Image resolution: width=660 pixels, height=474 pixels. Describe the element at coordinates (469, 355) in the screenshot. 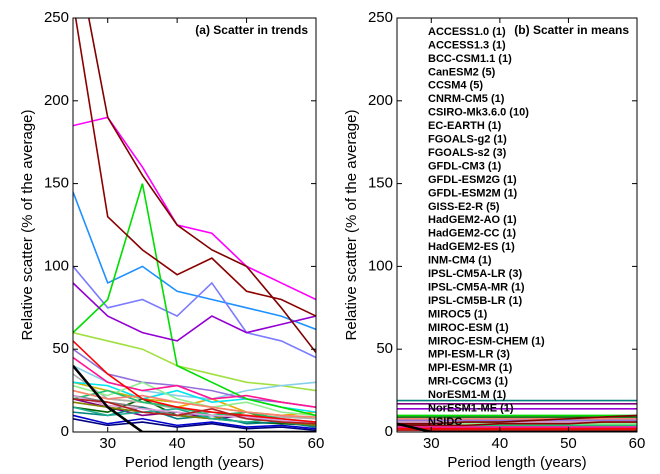

I see `legend-entry: MPI-ESM-LR (3)` at that location.